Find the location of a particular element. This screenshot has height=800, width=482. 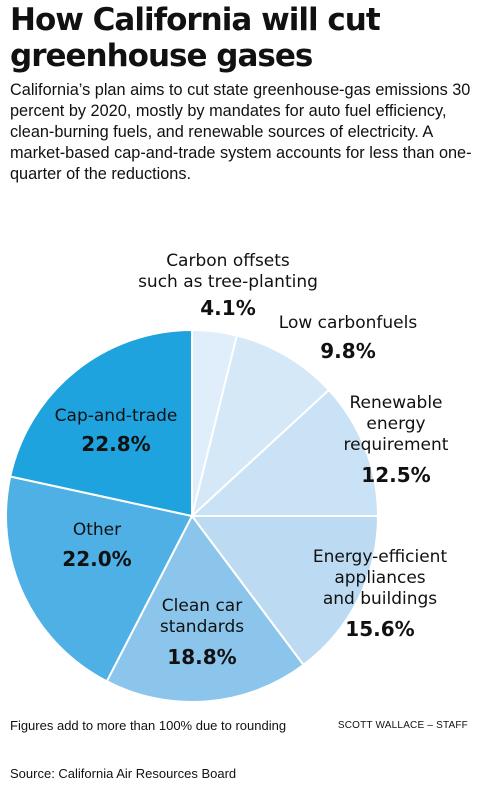

slice-value: 22.0% is located at coordinates (96, 559).